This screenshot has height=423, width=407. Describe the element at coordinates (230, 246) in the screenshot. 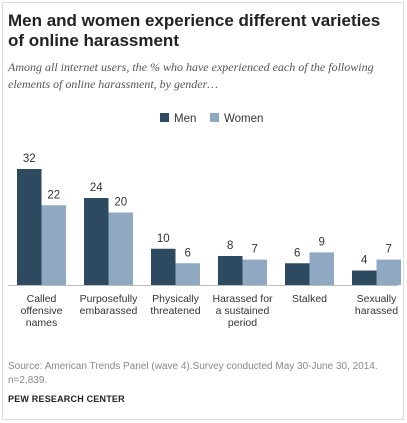

I see `data-label-men-3: 8` at that location.